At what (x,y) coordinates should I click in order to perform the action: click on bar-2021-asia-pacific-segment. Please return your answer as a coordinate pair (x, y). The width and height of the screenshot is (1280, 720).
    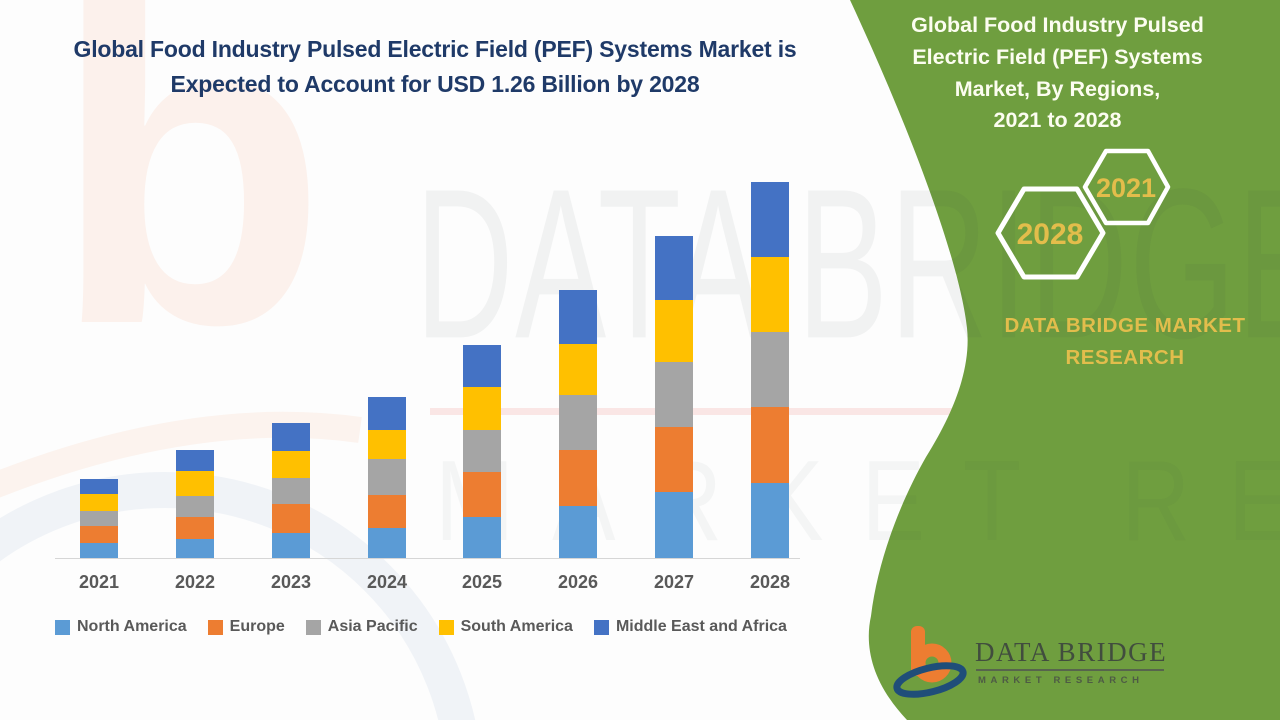
    Looking at the image, I should click on (99, 519).